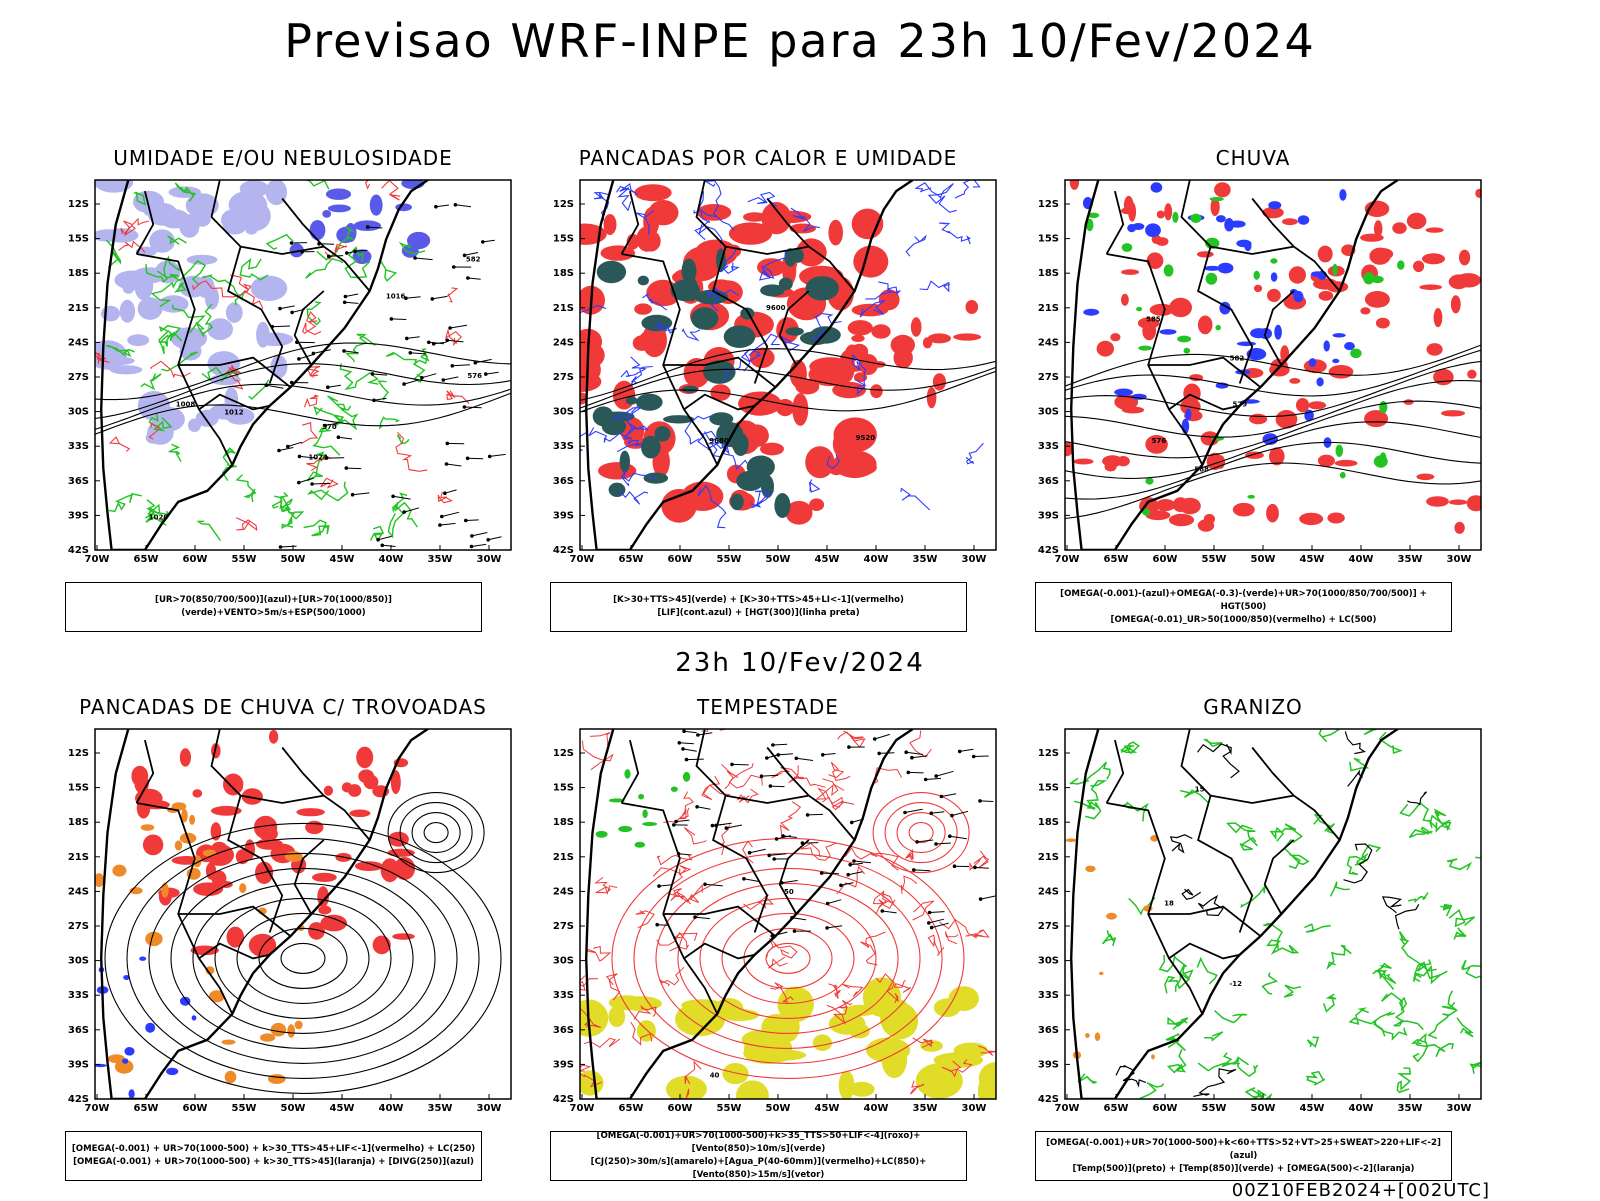 This screenshot has width=1600, height=1201. What do you see at coordinates (826, 833) in the screenshot?
I see `wind-vectors` at bounding box center [826, 833].